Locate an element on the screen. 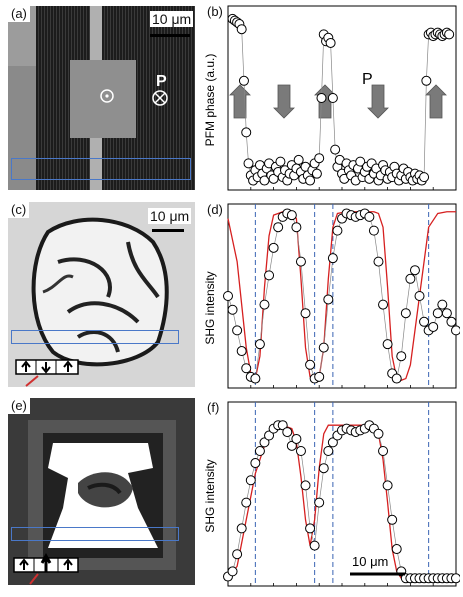 This screenshot has height=597, width=463. fit-curve is located at coordinates (341, 296).